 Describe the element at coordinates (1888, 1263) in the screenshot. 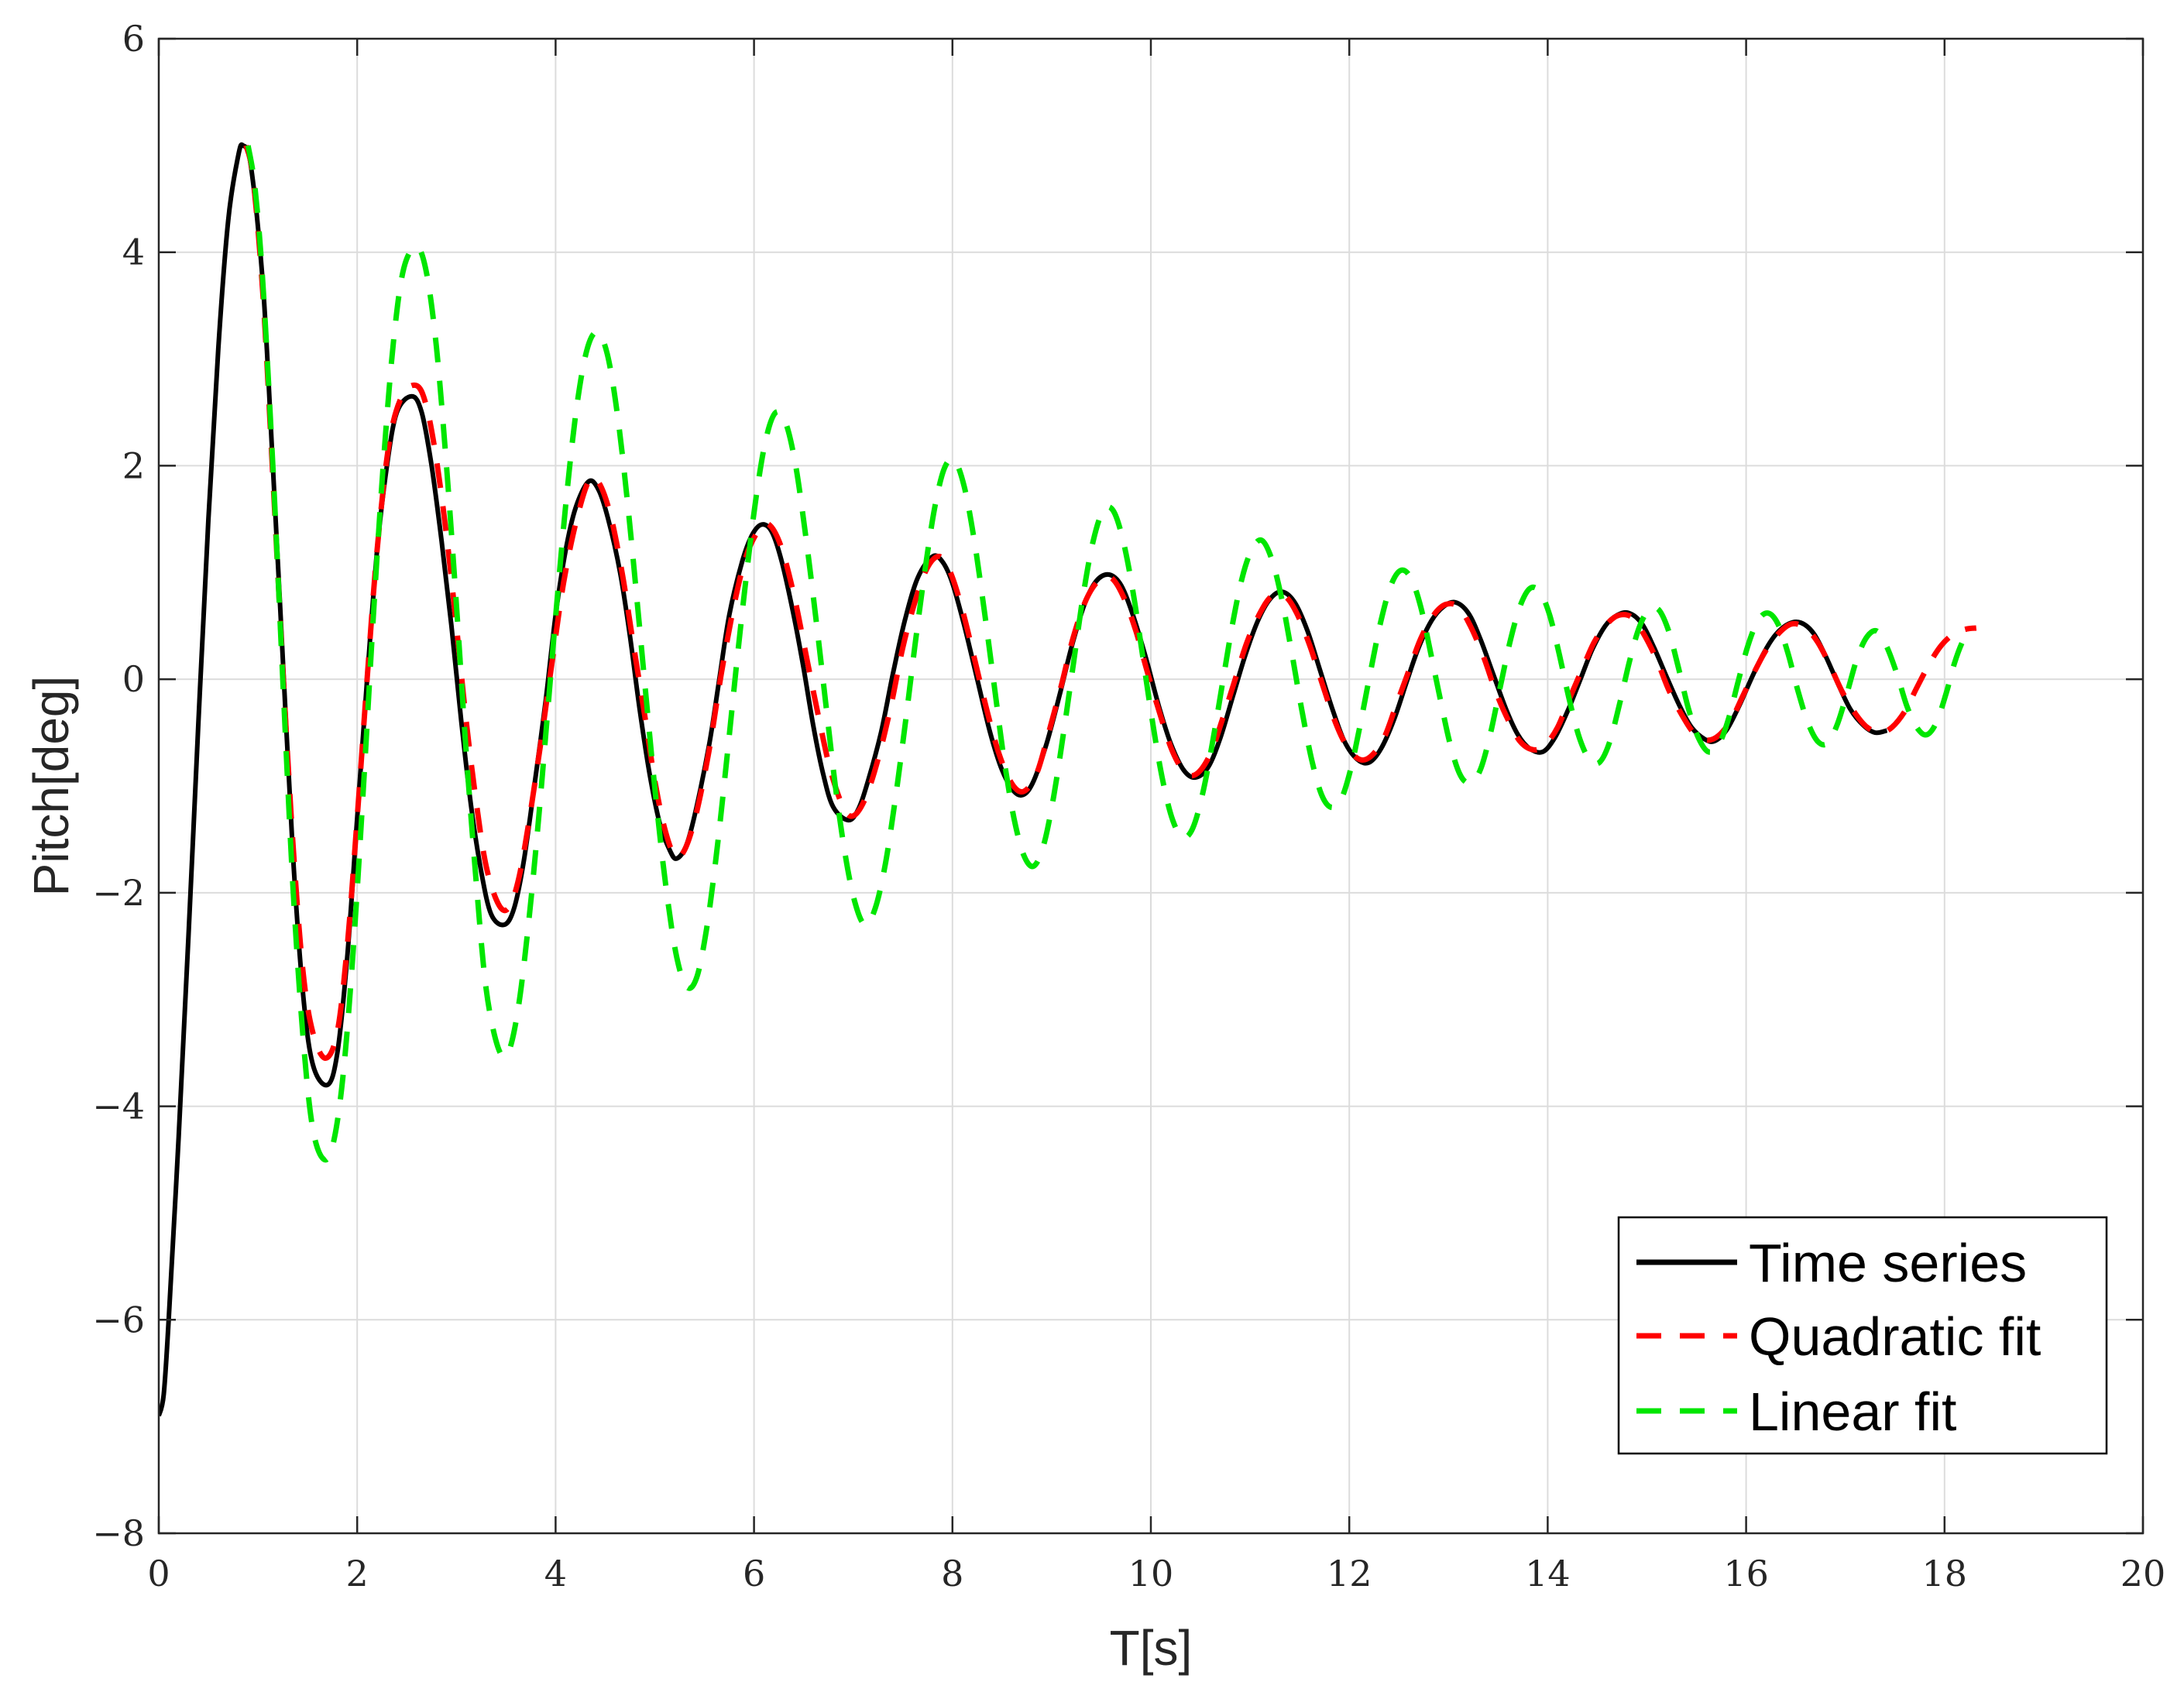

I see `legend-label-time-series: Time series` at that location.